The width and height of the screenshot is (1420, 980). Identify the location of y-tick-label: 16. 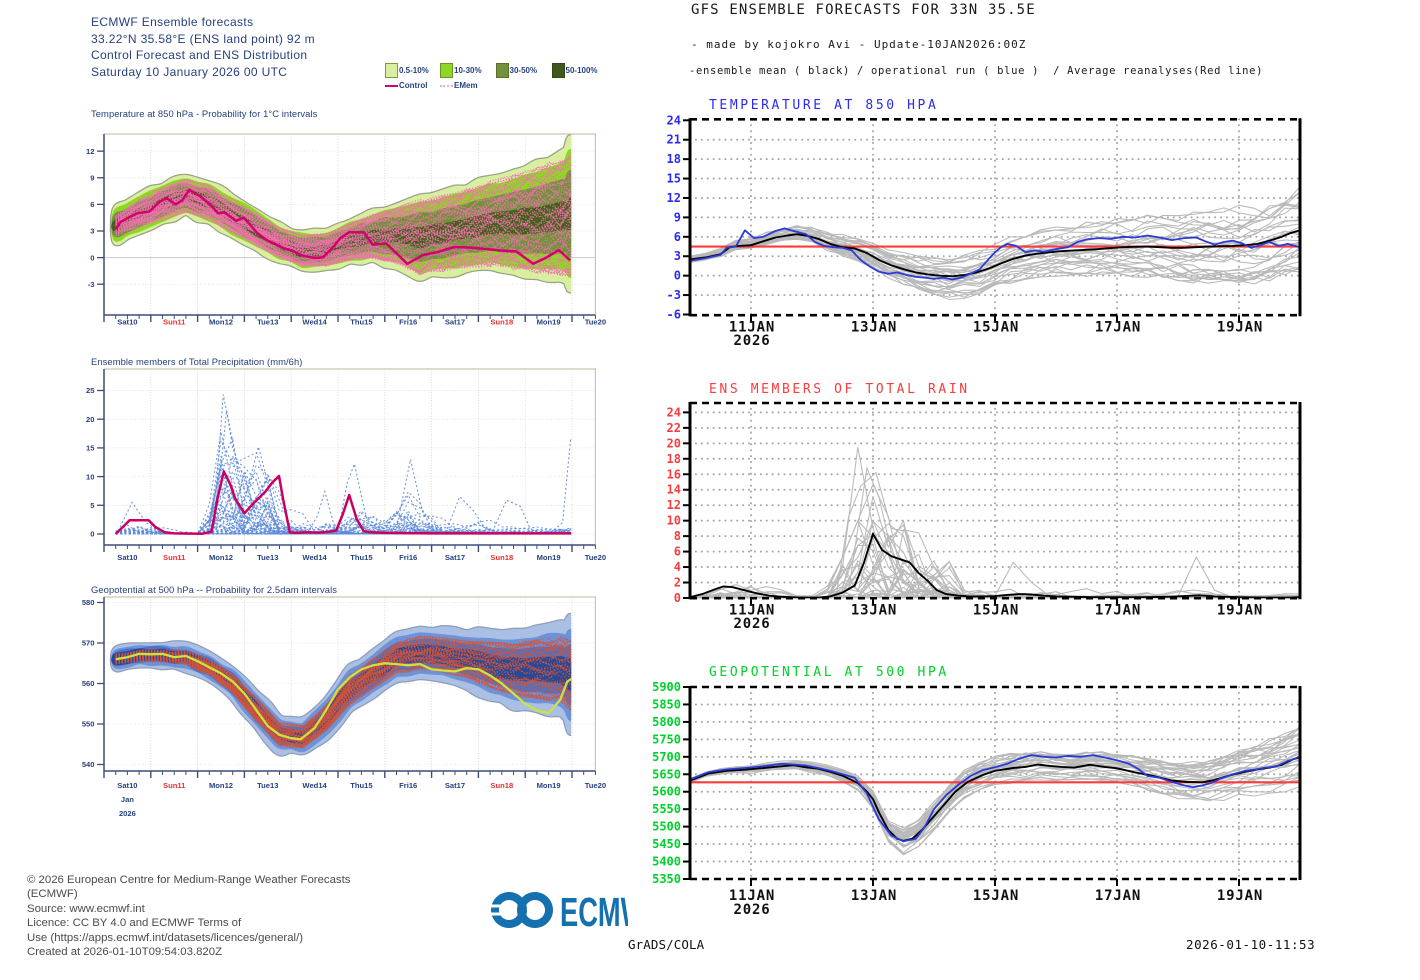
(674, 474).